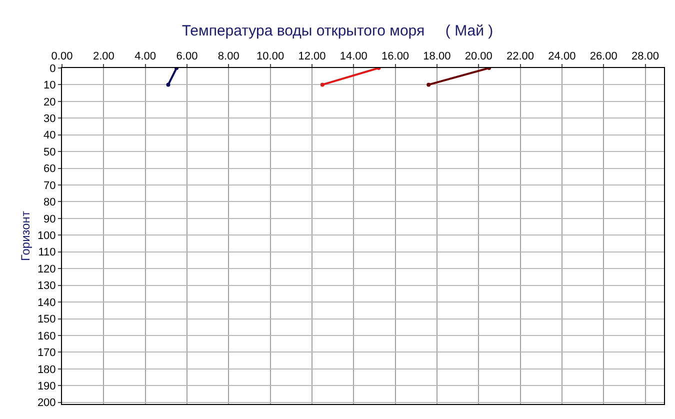 The image size is (675, 419). What do you see at coordinates (46, 403) in the screenshot?
I see `y-tick-label: 200` at bounding box center [46, 403].